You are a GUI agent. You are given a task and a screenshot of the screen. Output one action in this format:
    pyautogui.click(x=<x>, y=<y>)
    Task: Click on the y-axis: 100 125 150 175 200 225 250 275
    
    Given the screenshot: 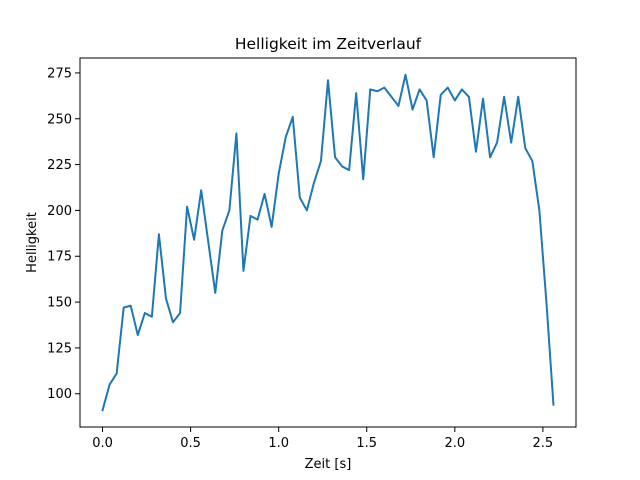 What is the action you would take?
    pyautogui.click(x=63, y=234)
    